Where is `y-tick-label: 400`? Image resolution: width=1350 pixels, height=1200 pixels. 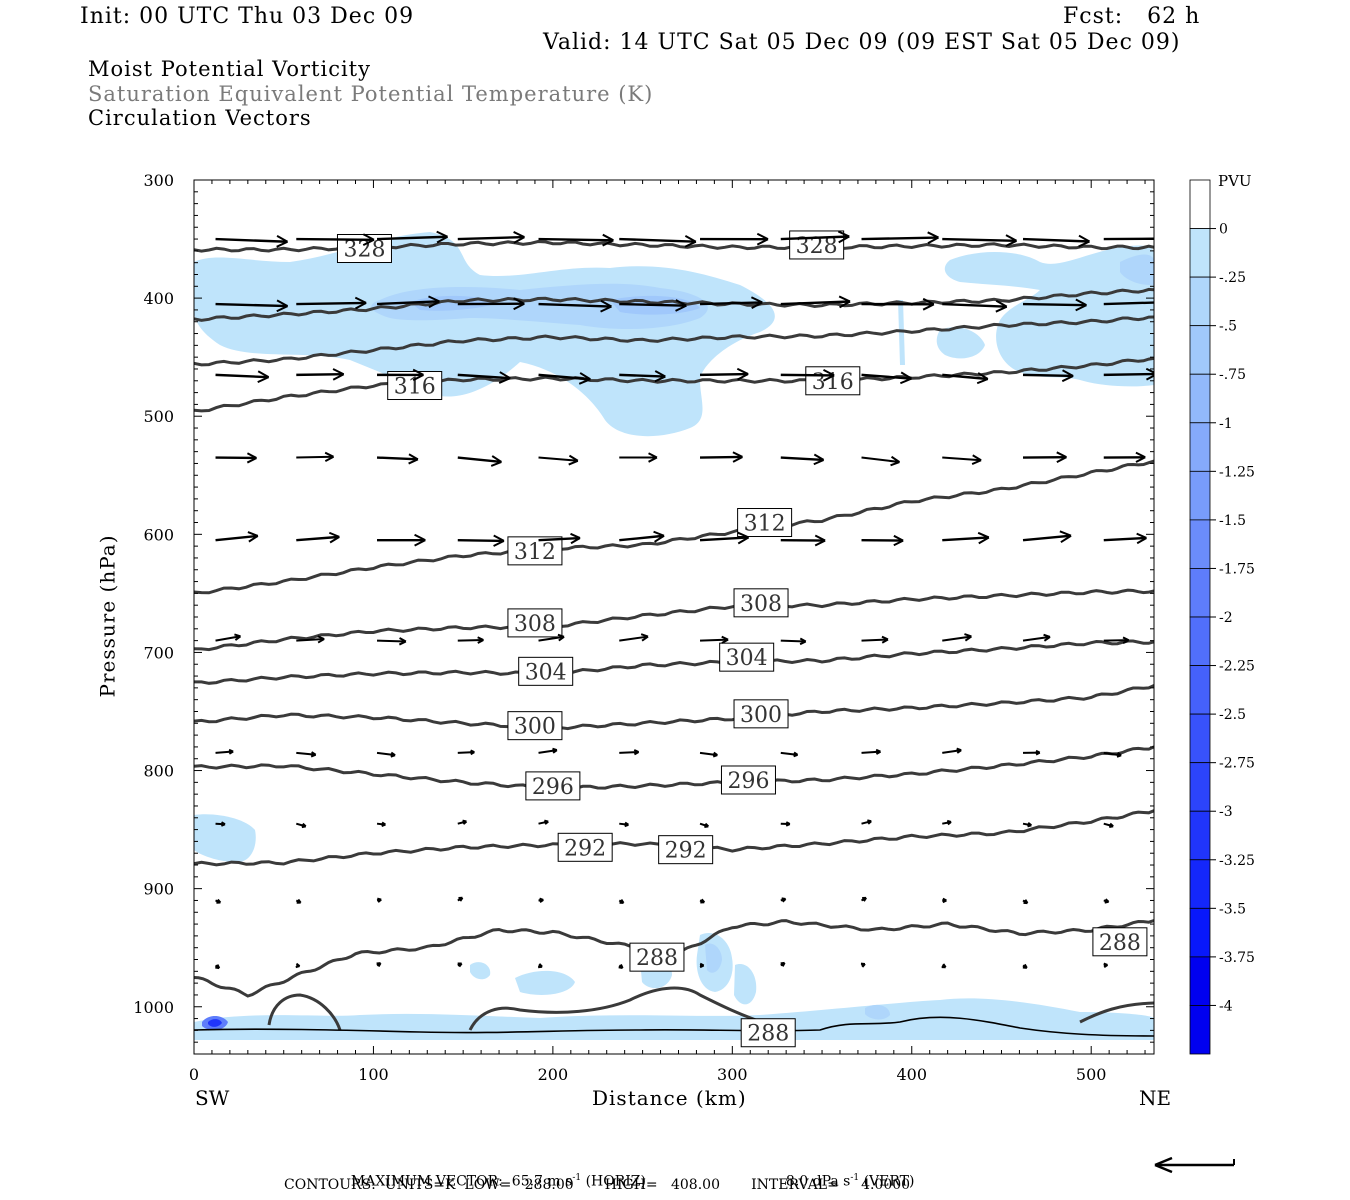 y-tick-label: 400 is located at coordinates (158, 298).